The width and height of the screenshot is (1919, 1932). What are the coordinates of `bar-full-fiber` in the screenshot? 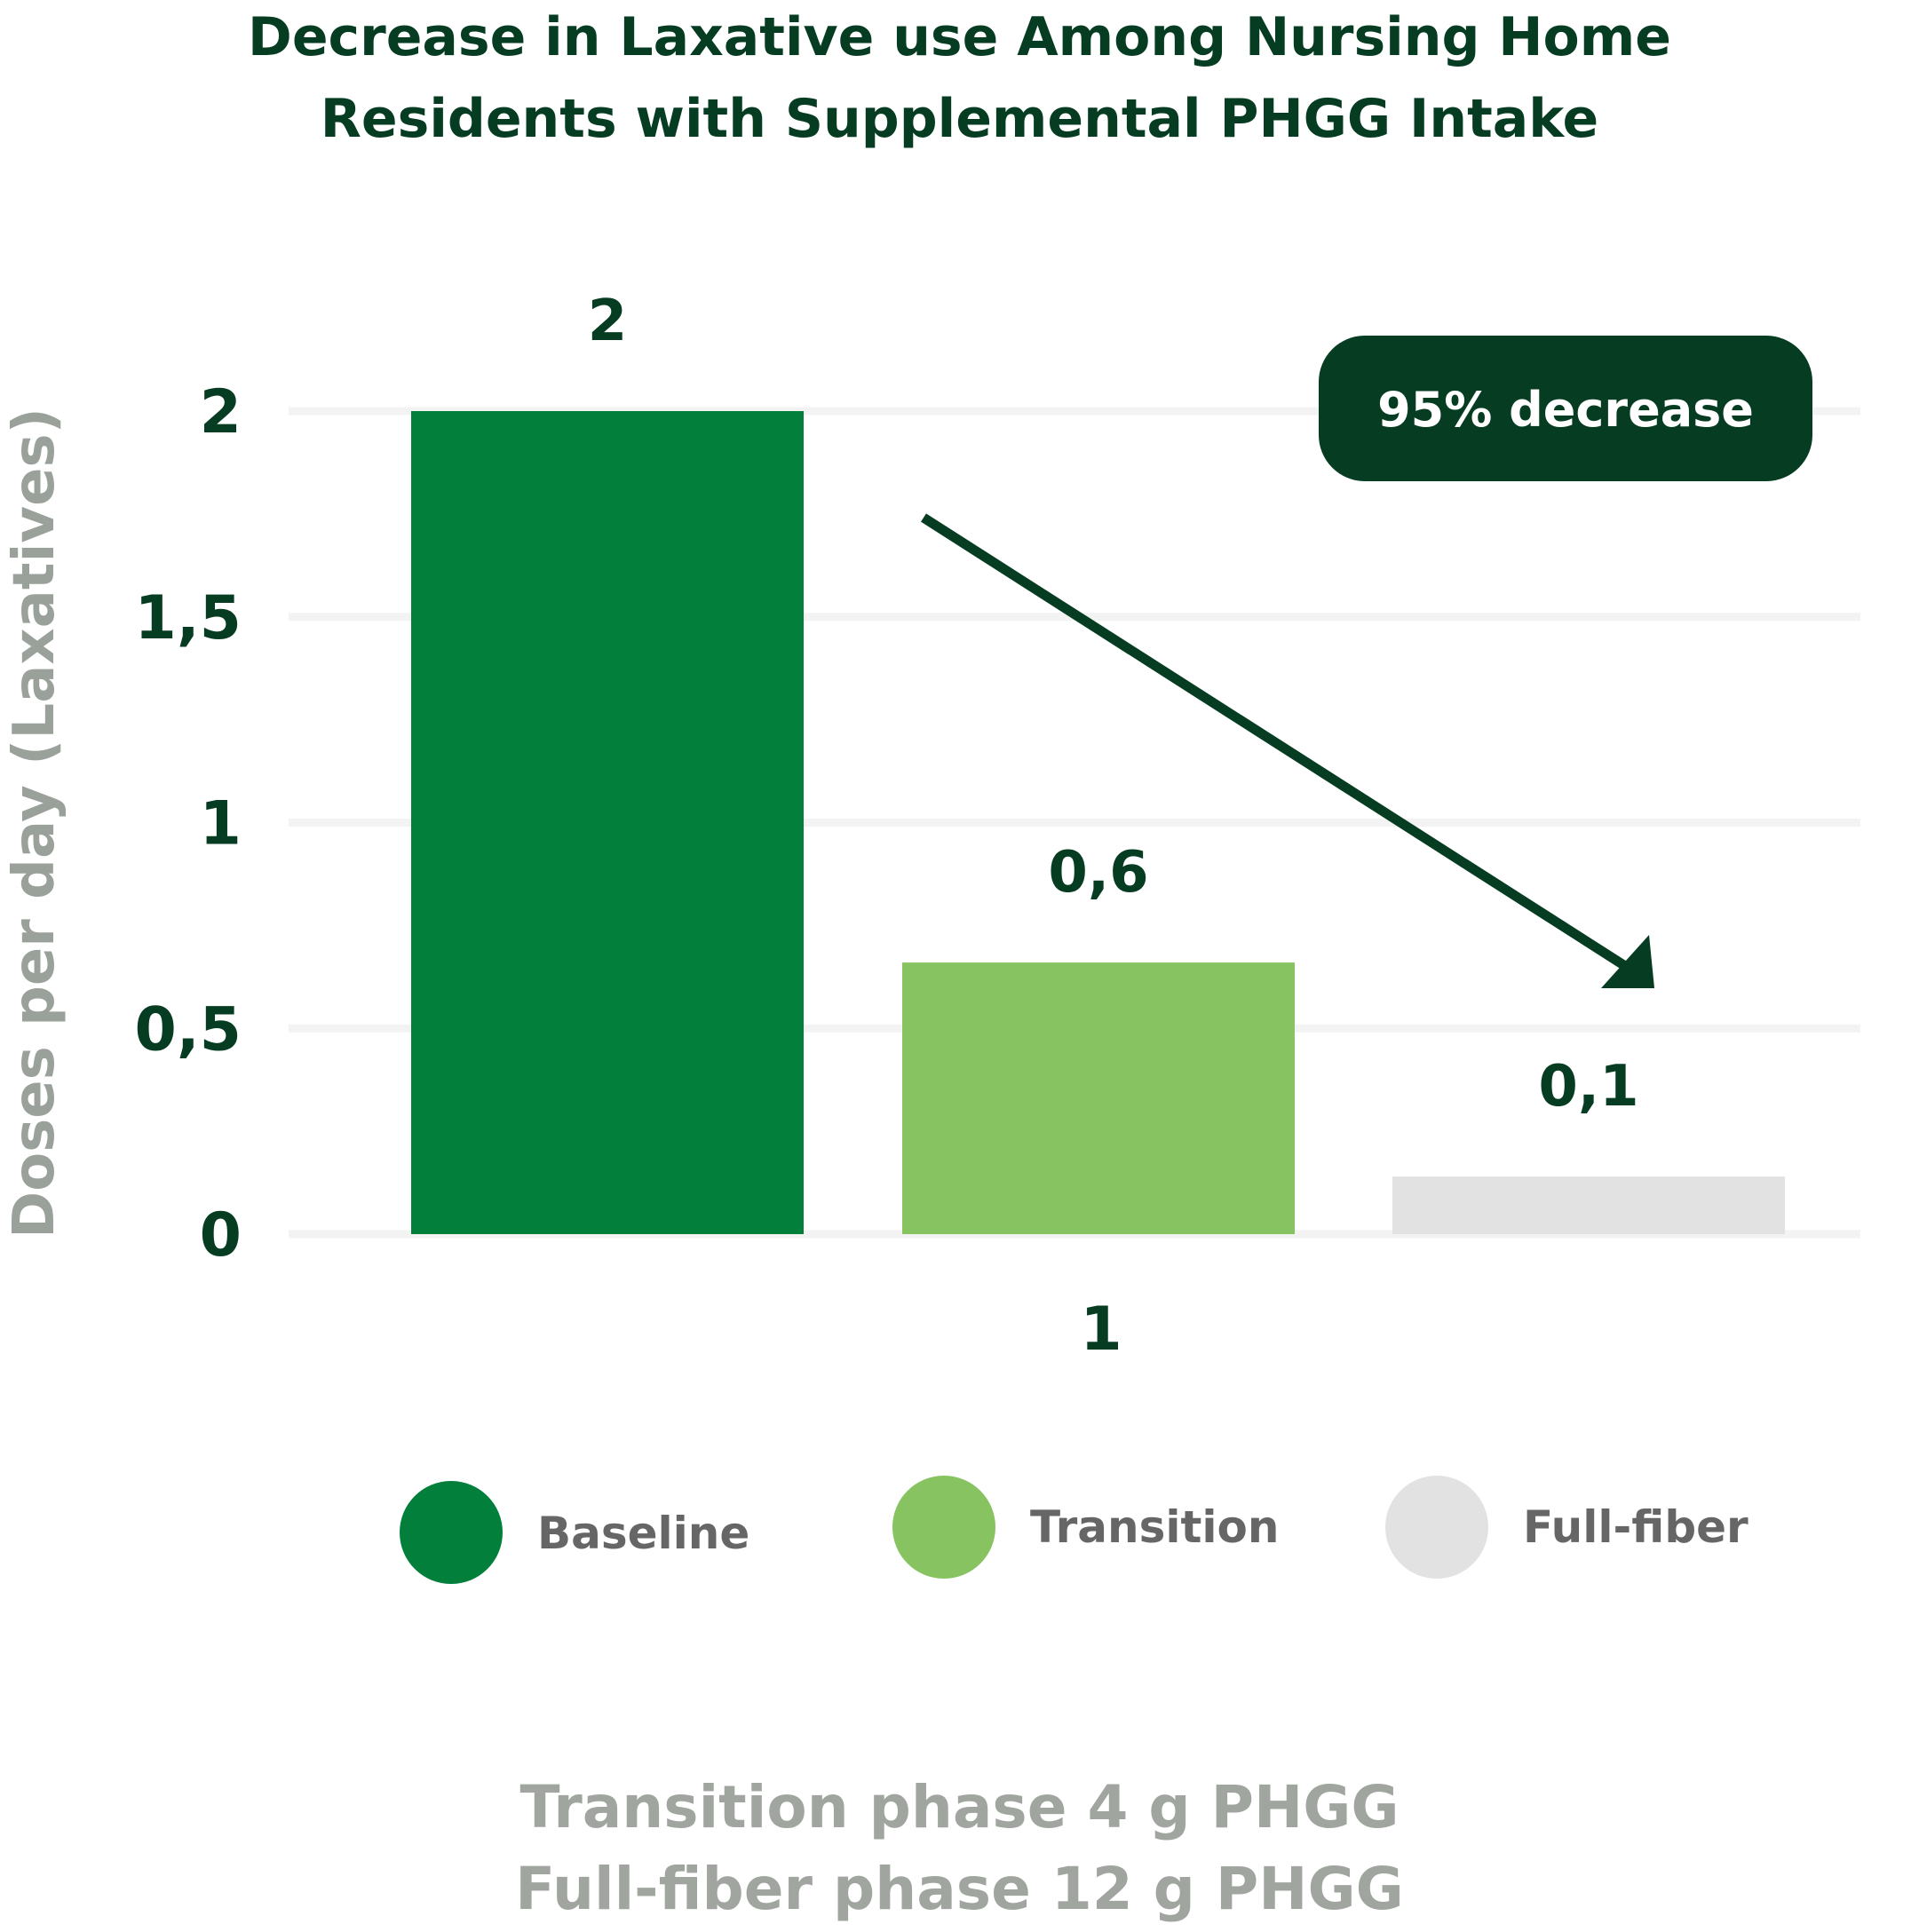 It's located at (1589, 1205).